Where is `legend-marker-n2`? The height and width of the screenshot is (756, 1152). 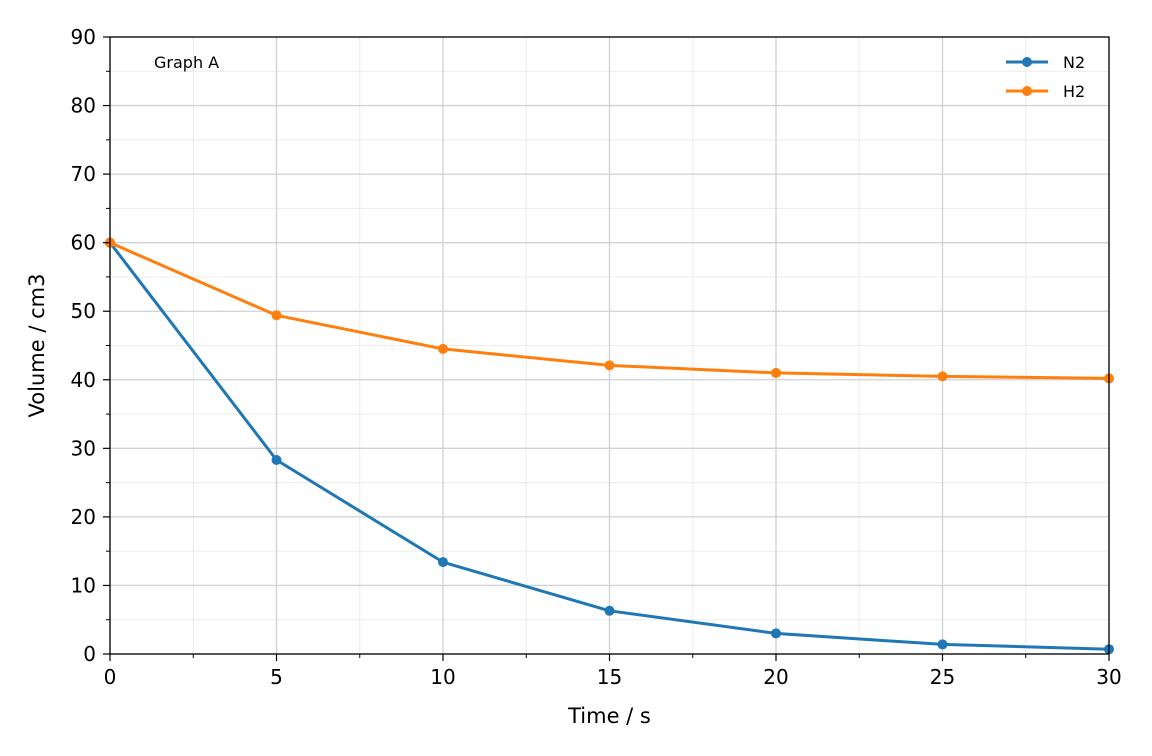 legend-marker-n2 is located at coordinates (1027, 62).